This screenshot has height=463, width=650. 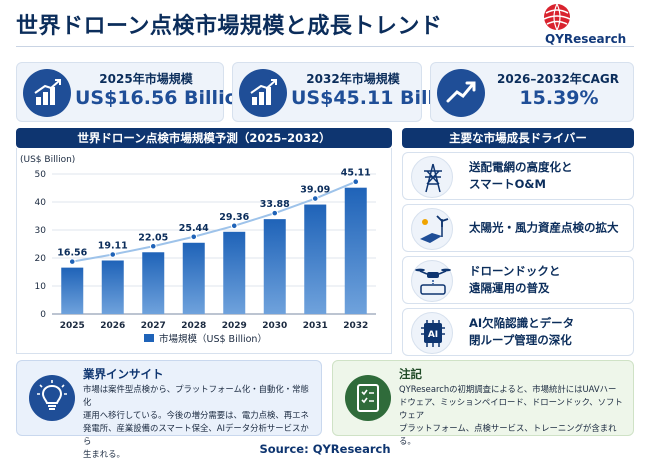 What do you see at coordinates (325, 449) in the screenshot?
I see `source-note: Source: QYResearch` at bounding box center [325, 449].